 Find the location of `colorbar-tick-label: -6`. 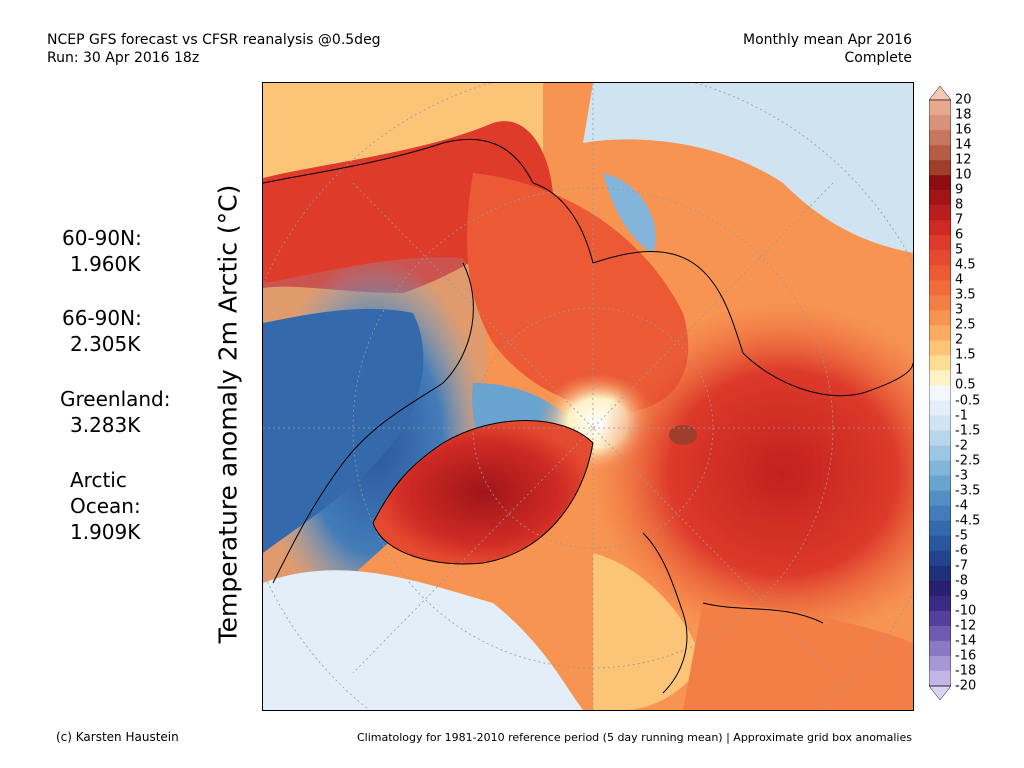

colorbar-tick-label: -6 is located at coordinates (961, 551).